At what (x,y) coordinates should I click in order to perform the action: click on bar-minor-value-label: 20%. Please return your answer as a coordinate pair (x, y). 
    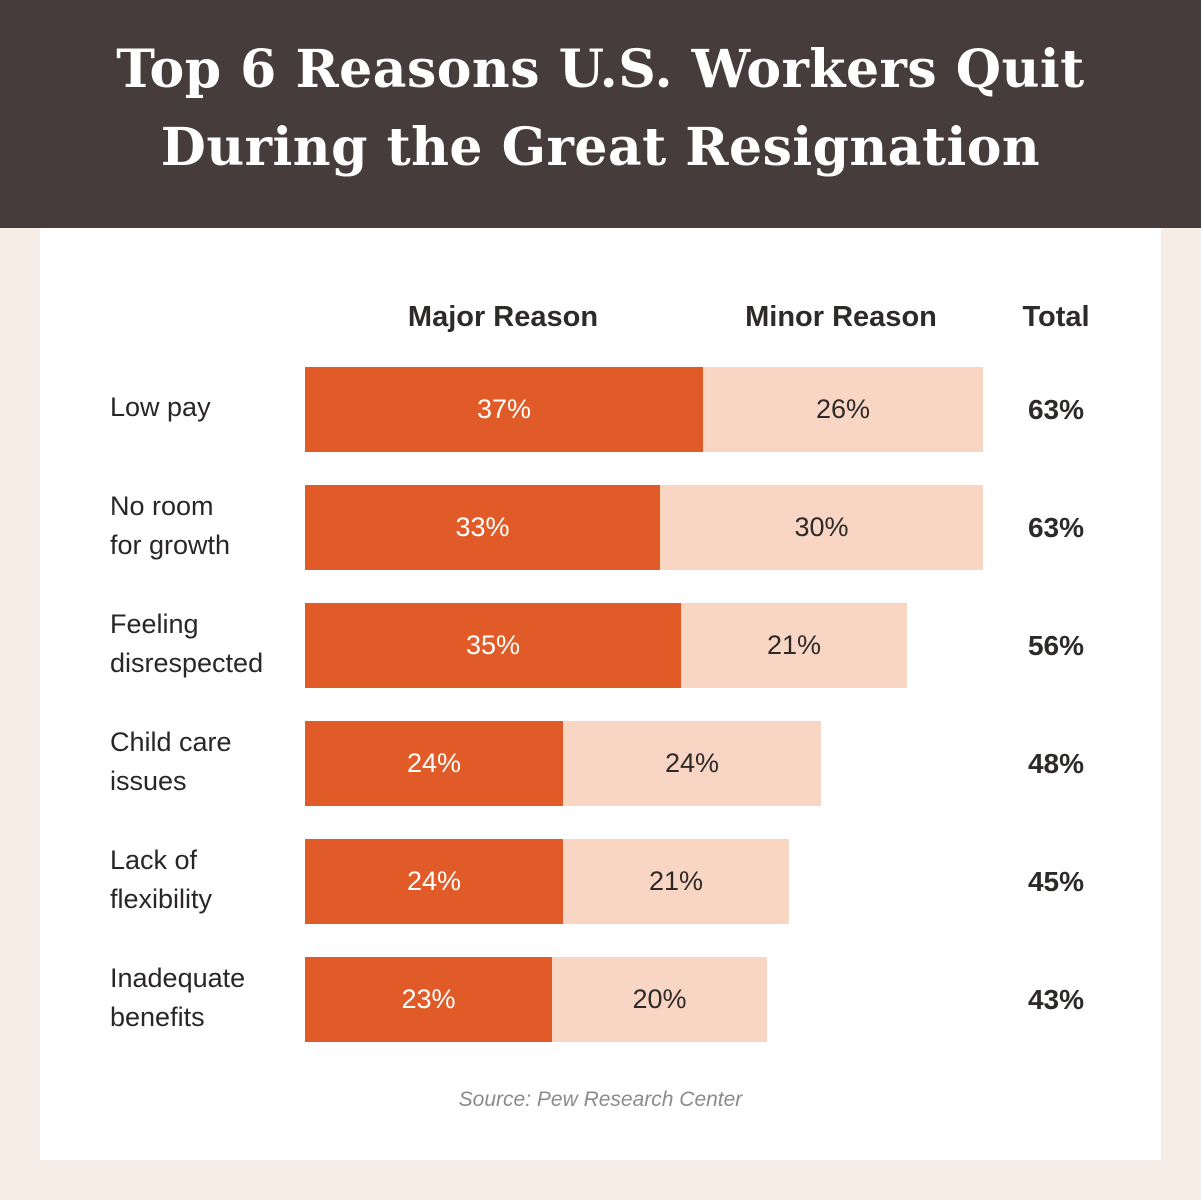
    Looking at the image, I should click on (659, 999).